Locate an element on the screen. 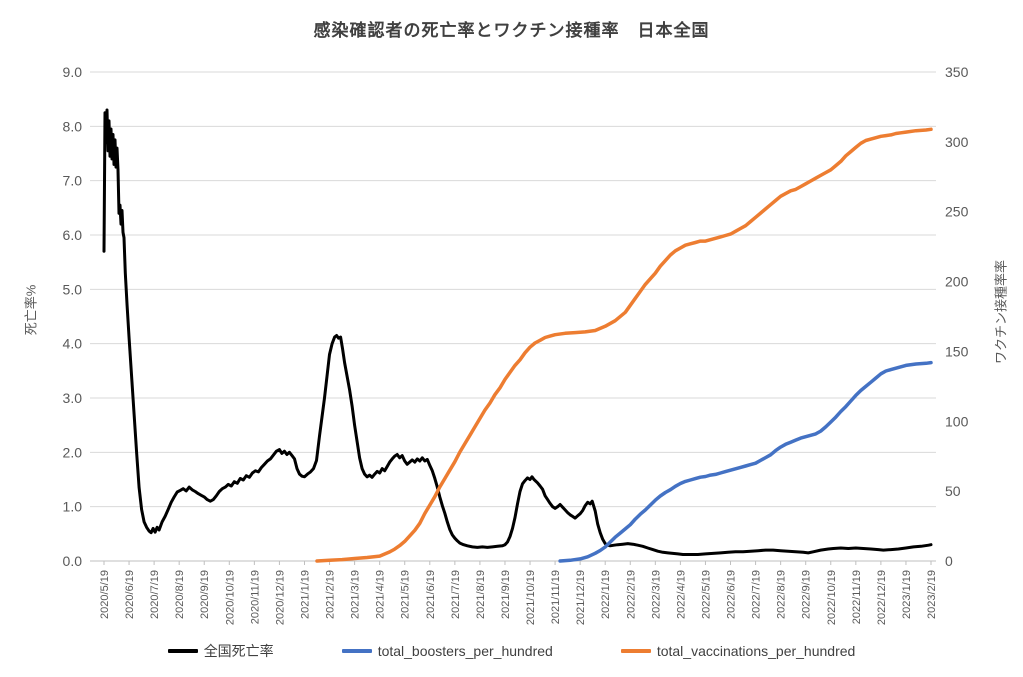 Image resolution: width=1023 pixels, height=677 pixels. svg-text: 3.0 is located at coordinates (73, 398).